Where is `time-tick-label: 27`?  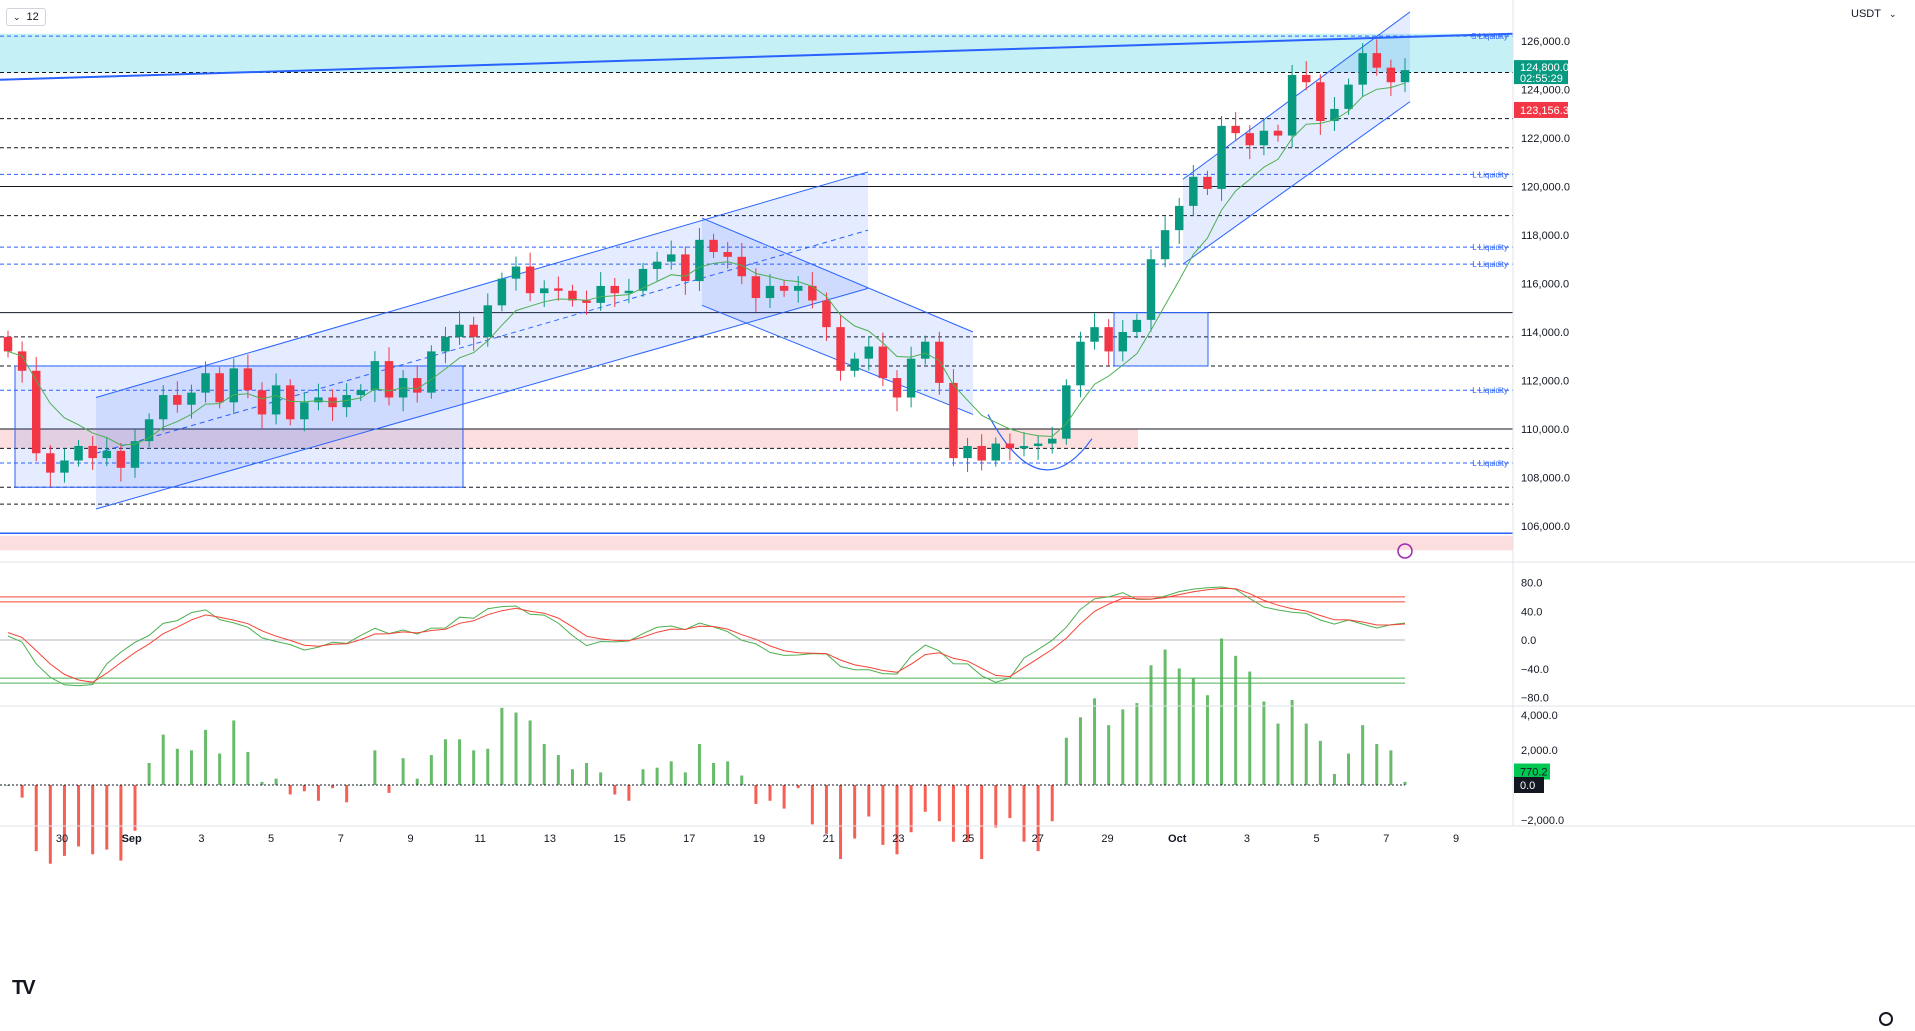 time-tick-label: 27 is located at coordinates (1038, 839).